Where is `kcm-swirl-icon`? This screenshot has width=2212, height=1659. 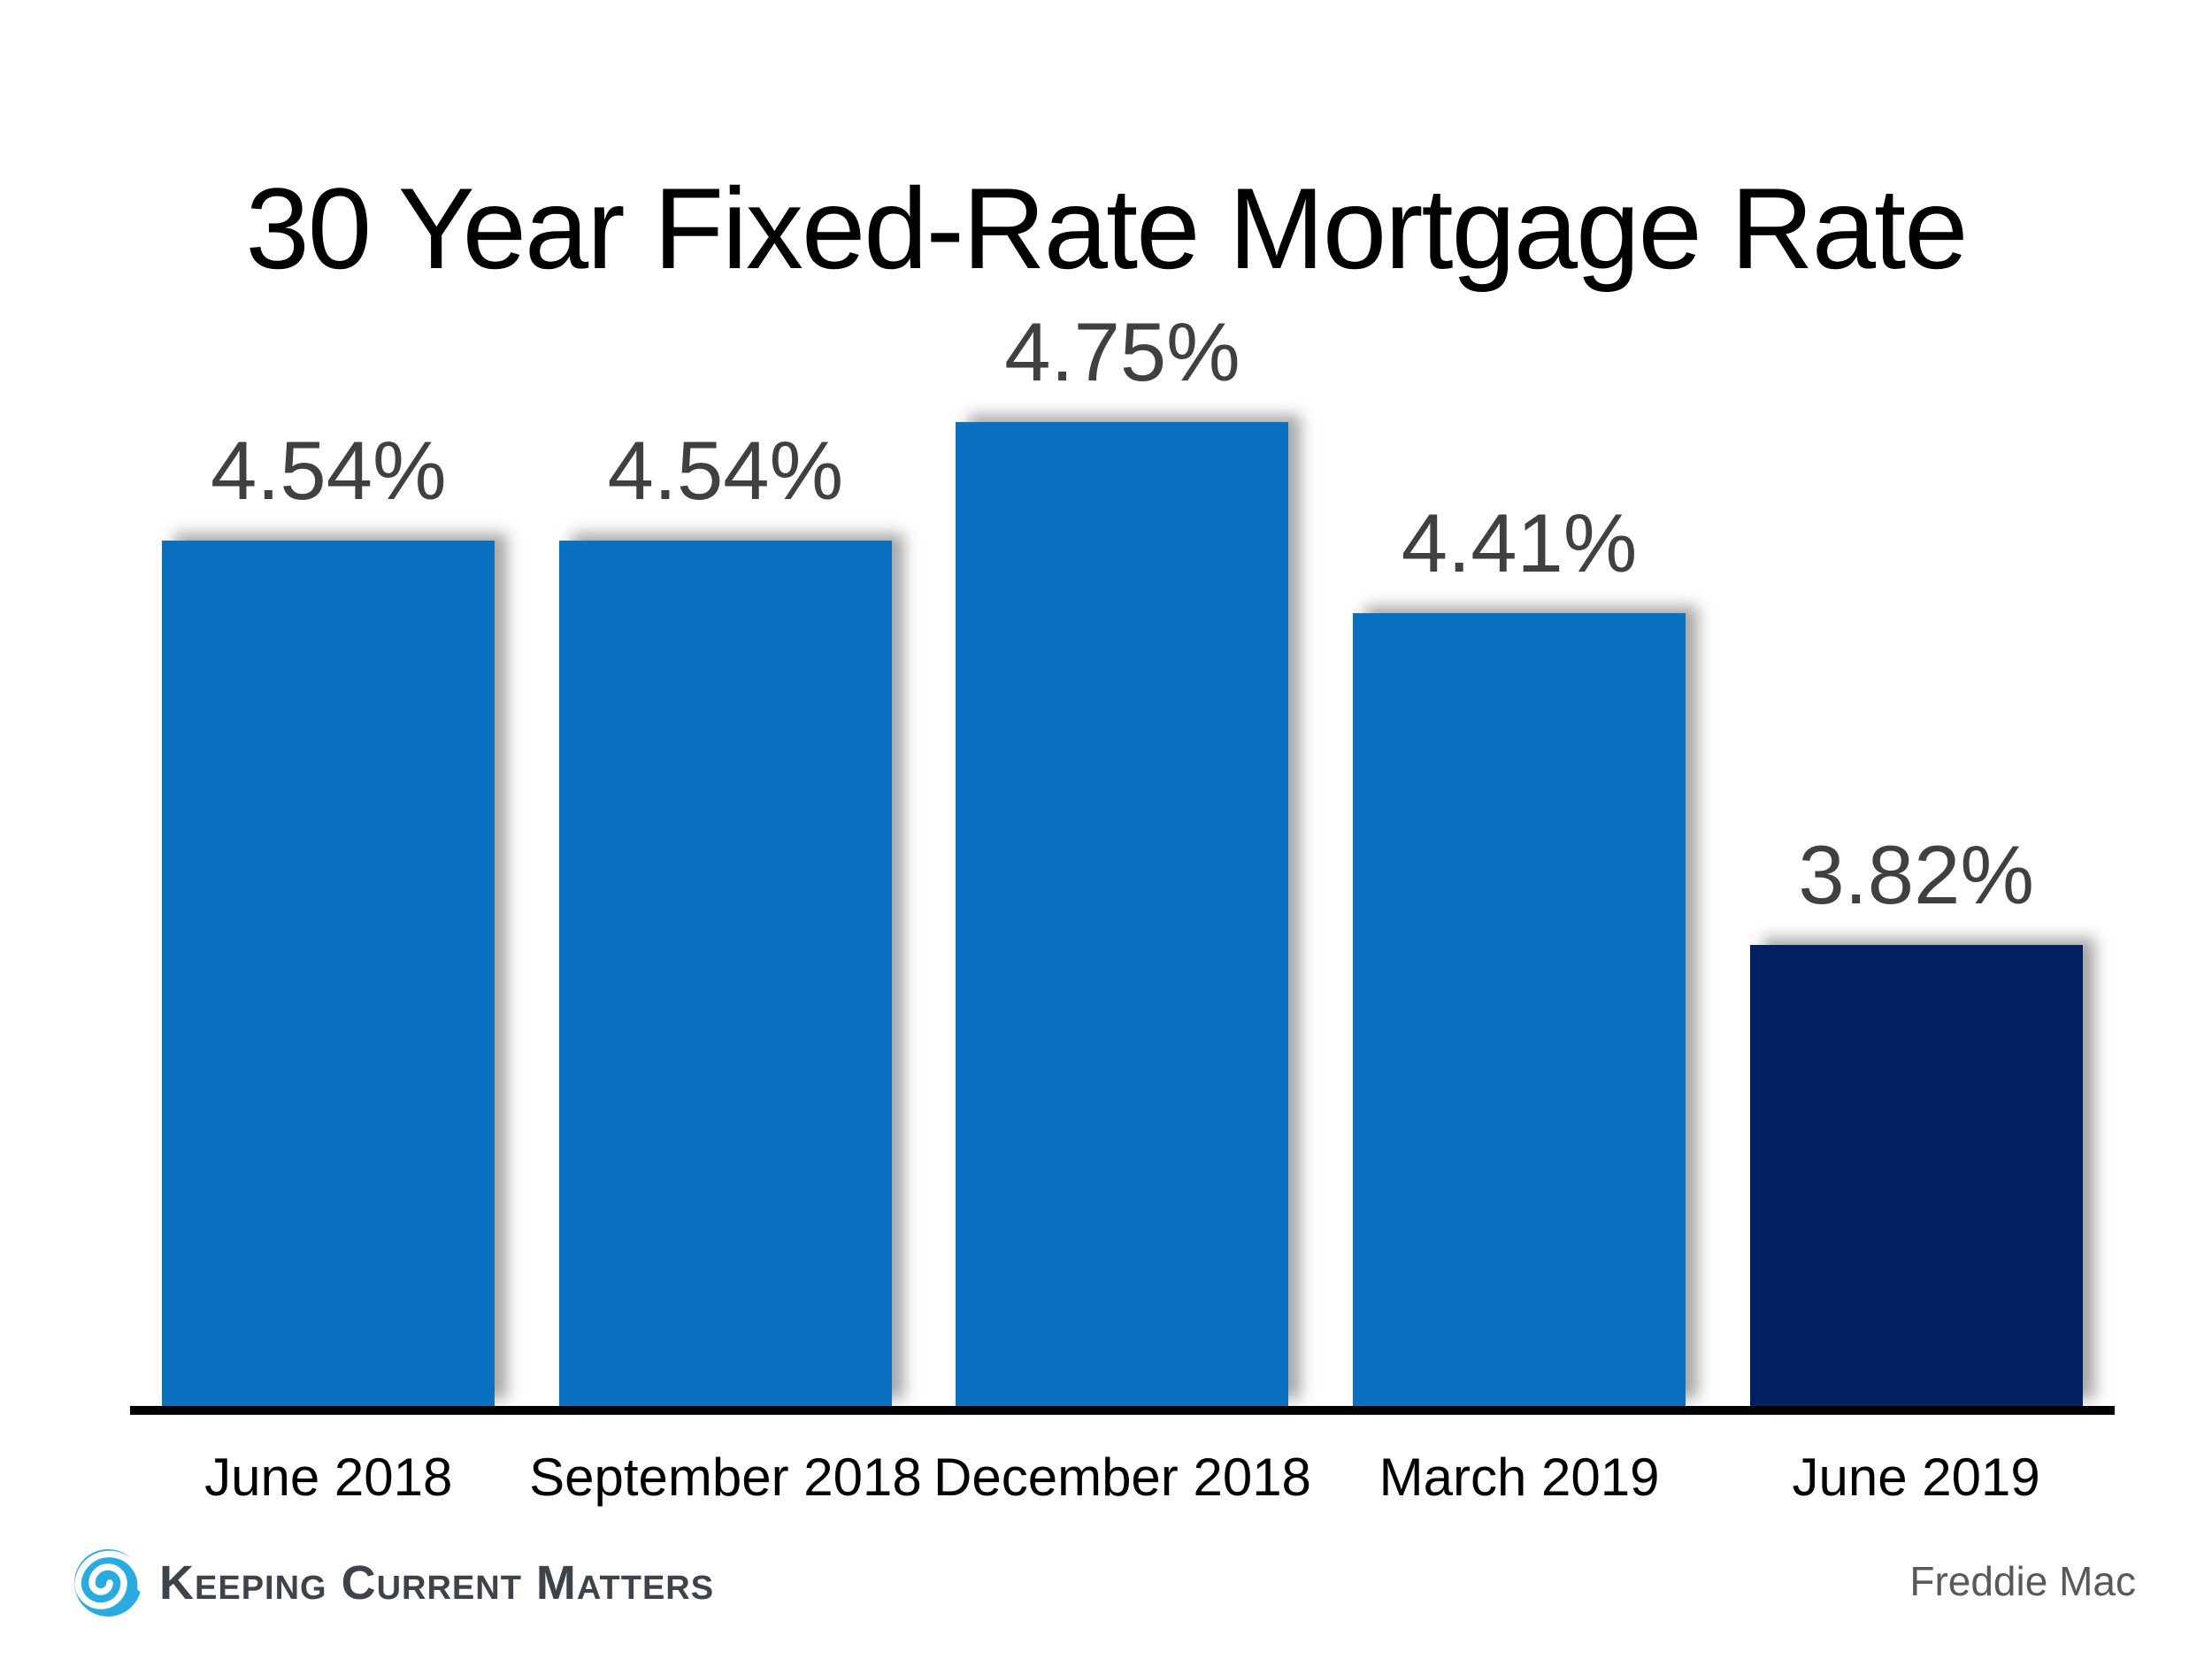 kcm-swirl-icon is located at coordinates (109, 1583).